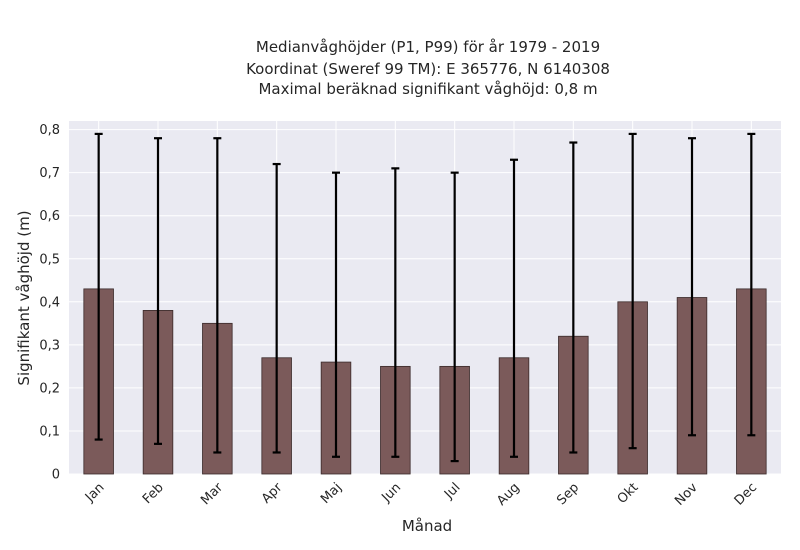  Describe the element at coordinates (336, 314) in the screenshot. I see `errorbar-maj` at that location.